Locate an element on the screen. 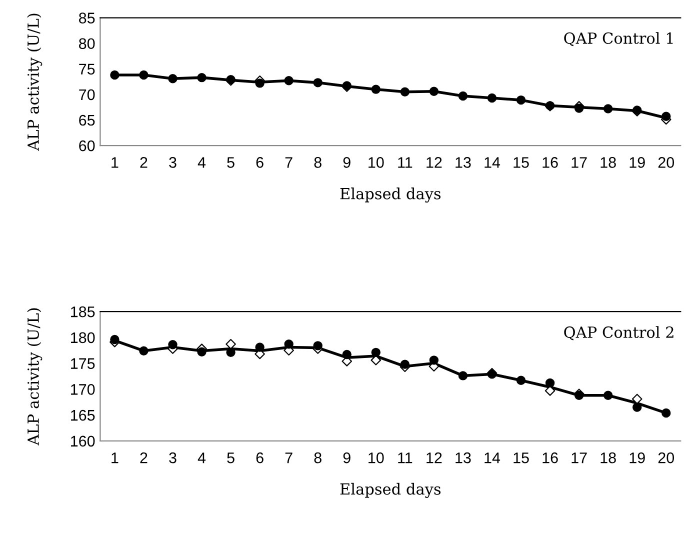 The height and width of the screenshot is (539, 691). y-tick-label: 165 is located at coordinates (83, 415).